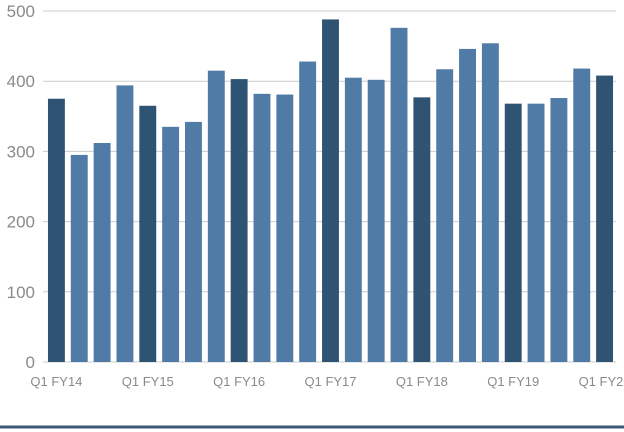  Describe the element at coordinates (171, 244) in the screenshot. I see `bar-q2-fy15` at that location.